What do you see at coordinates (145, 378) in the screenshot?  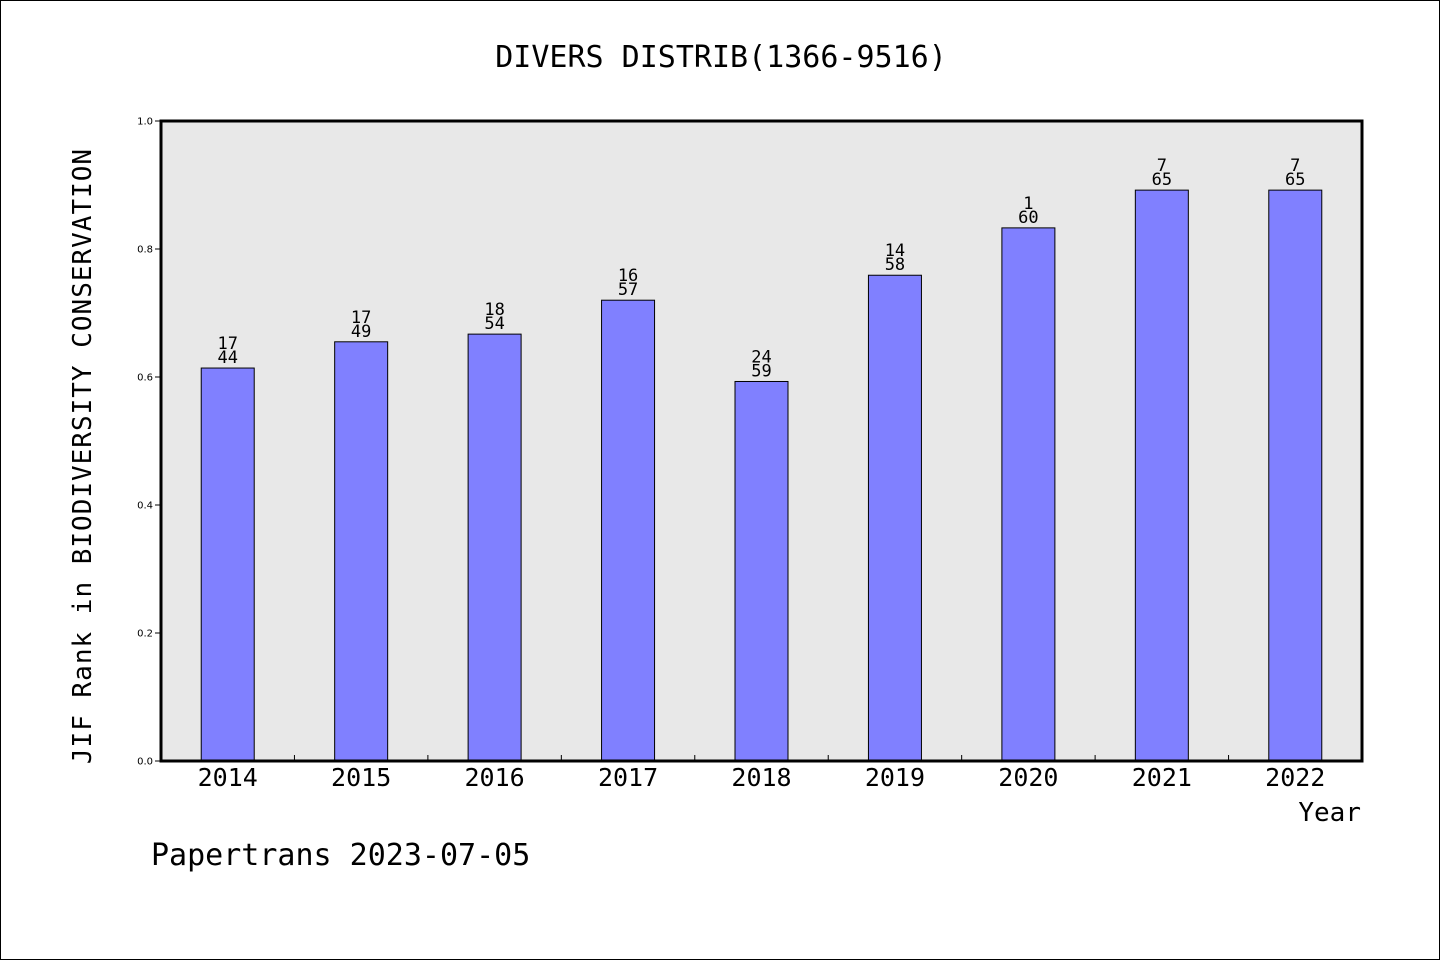 I see `y-tick-label: 0.6` at bounding box center [145, 378].